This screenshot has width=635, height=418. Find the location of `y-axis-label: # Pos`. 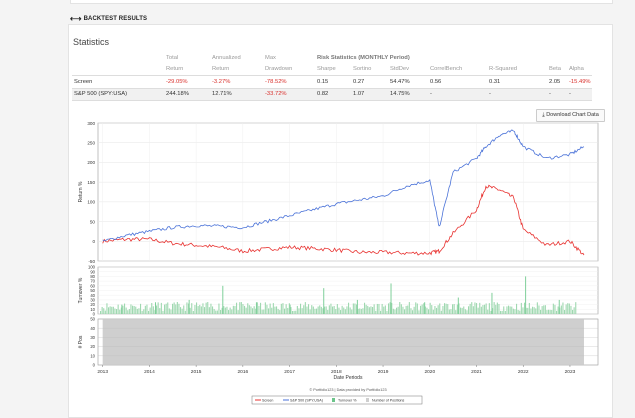

y-axis-label: # Pos is located at coordinates (81, 341).